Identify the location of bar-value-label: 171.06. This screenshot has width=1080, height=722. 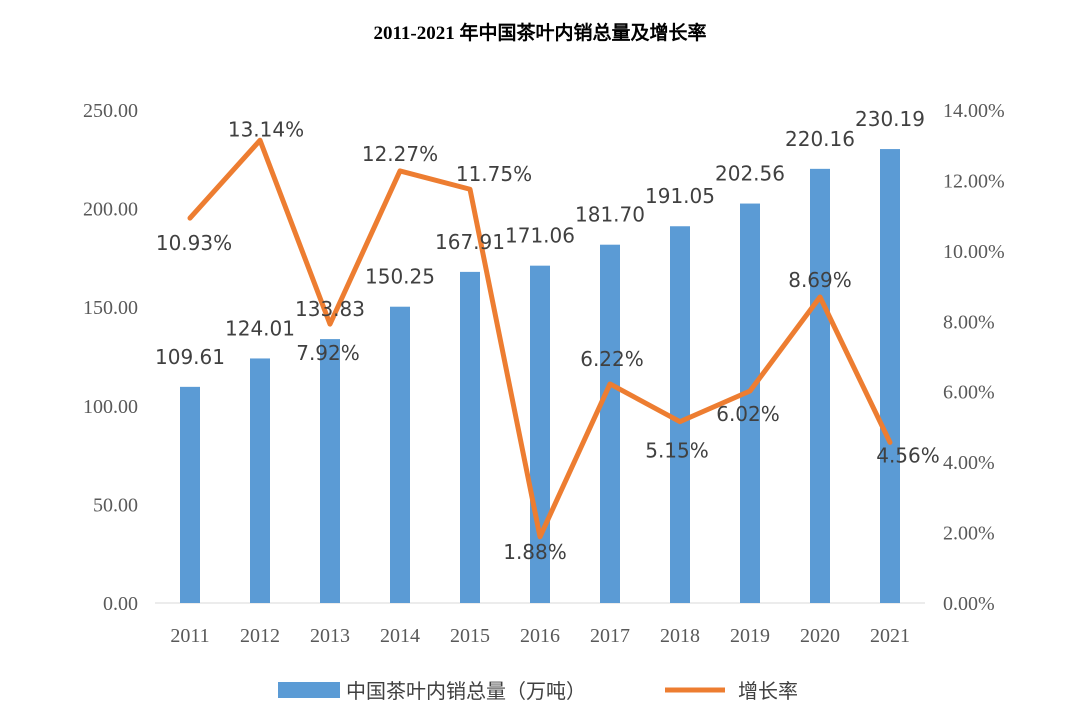
(540, 236).